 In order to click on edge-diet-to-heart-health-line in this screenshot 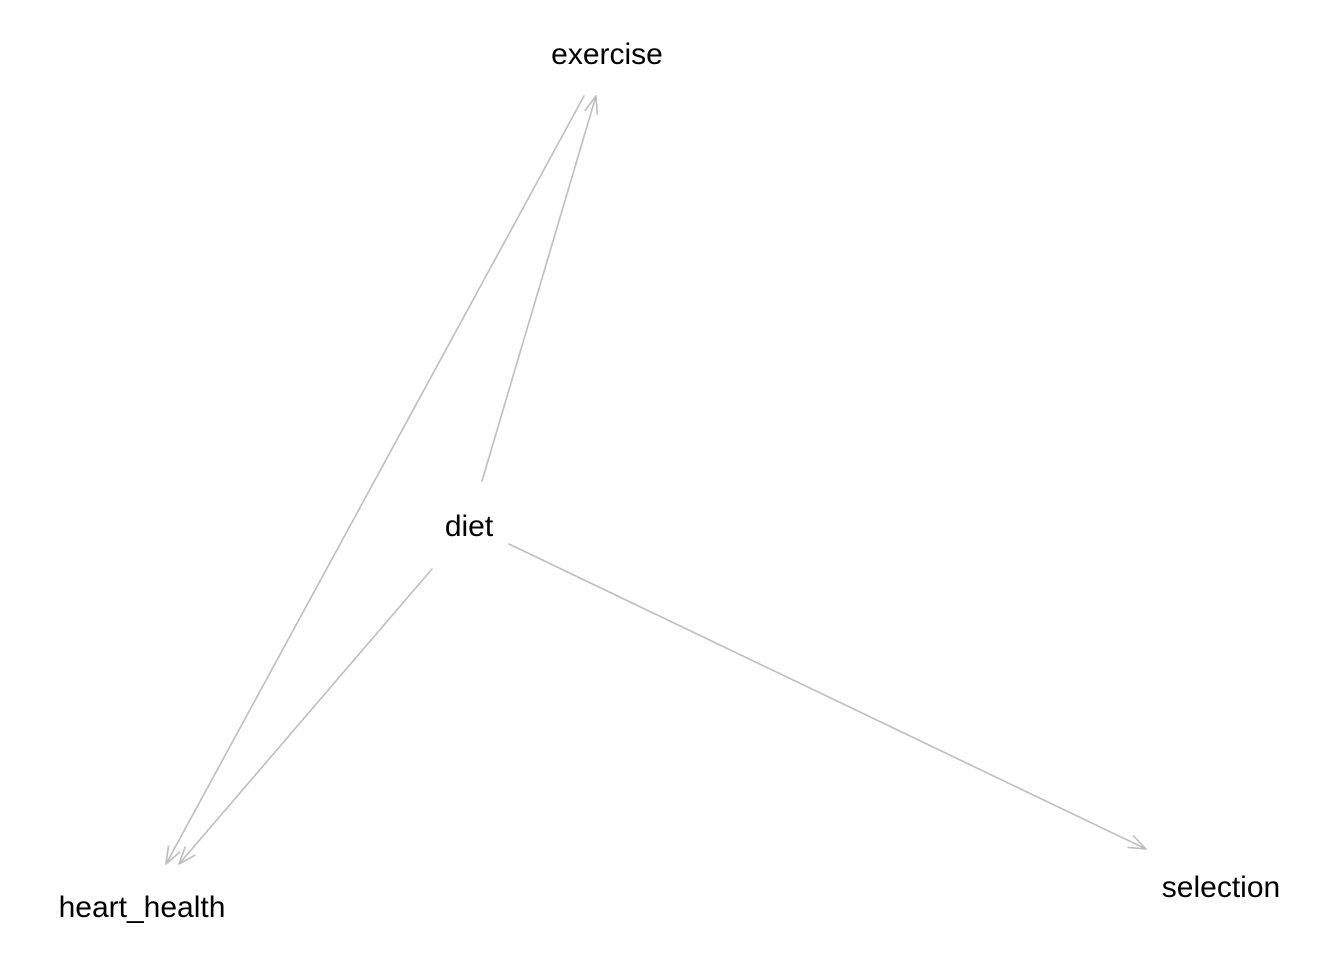, I will do `click(305, 716)`.